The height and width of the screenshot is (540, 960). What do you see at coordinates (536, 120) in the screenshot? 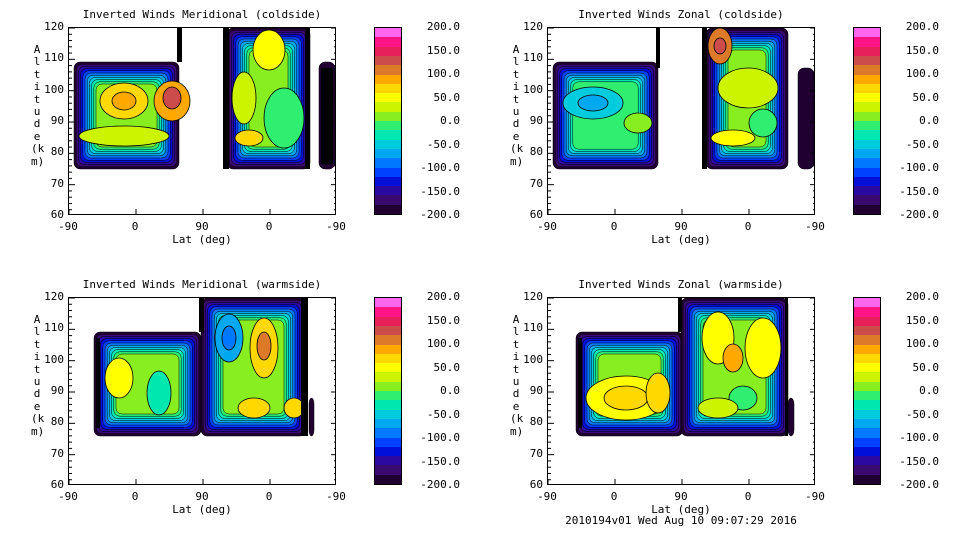
I see `y-tick-label: 90` at bounding box center [536, 120].